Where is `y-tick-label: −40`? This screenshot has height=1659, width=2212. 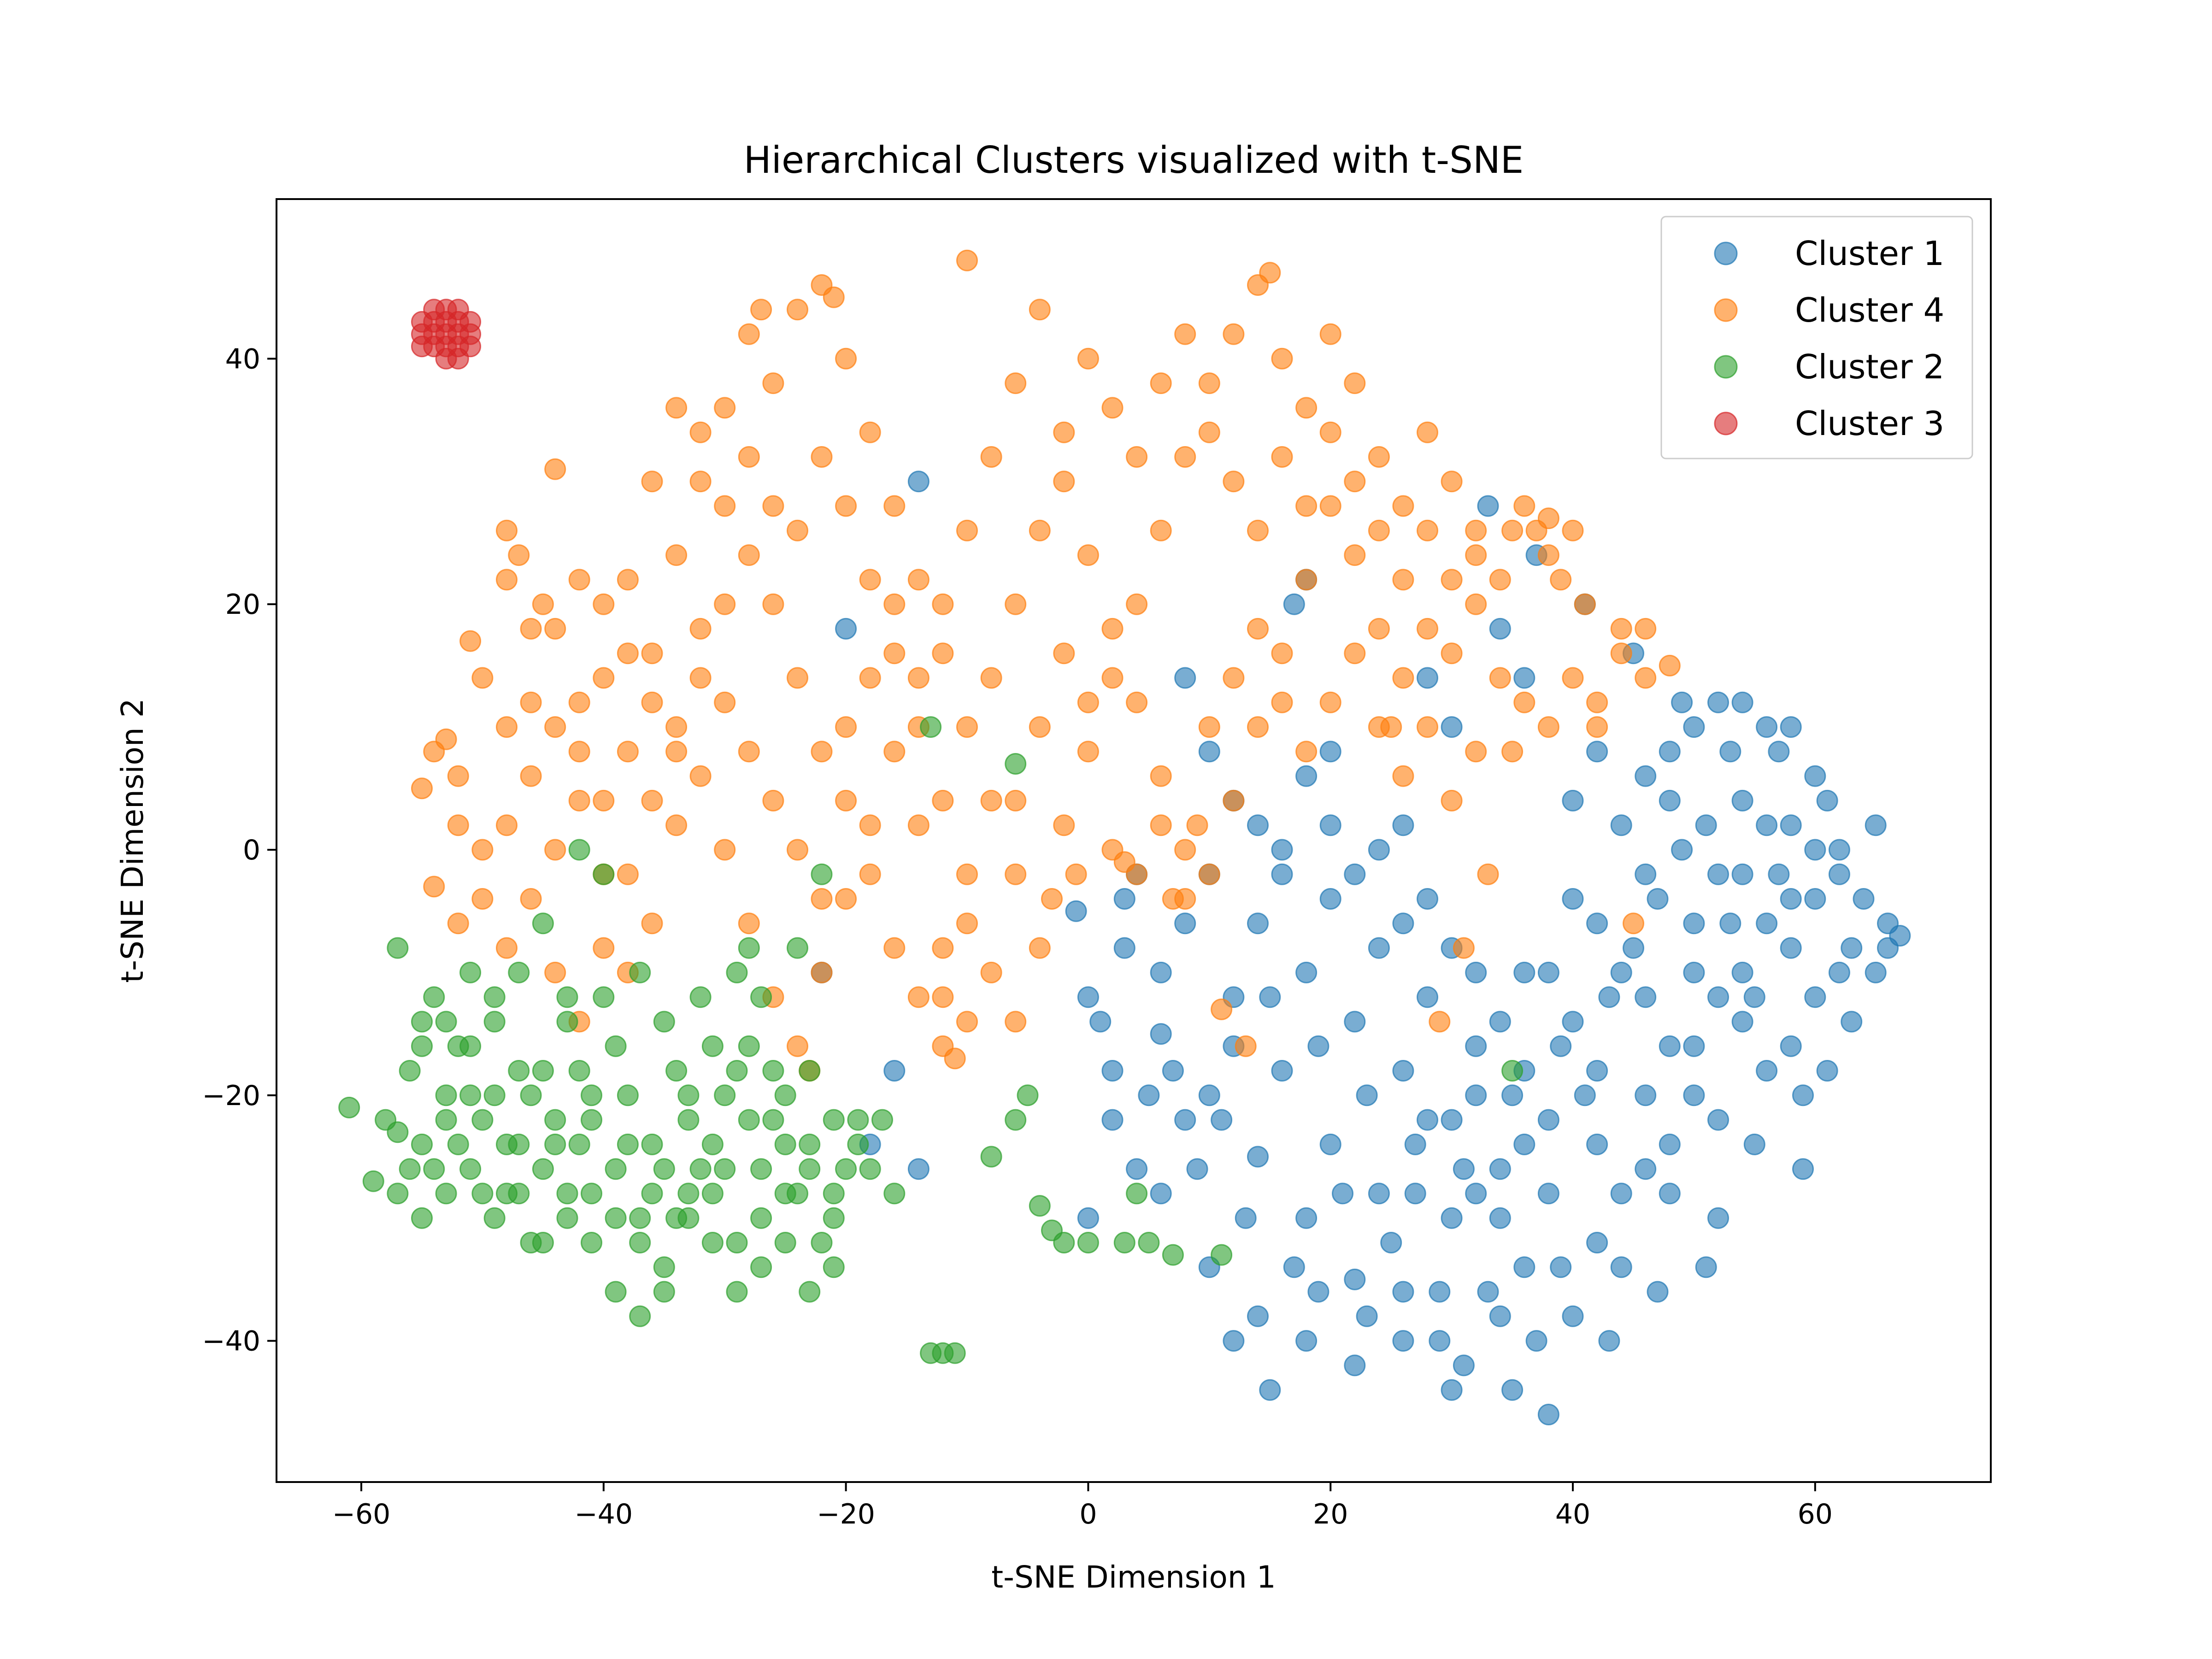 y-tick-label: −40 is located at coordinates (231, 1341).